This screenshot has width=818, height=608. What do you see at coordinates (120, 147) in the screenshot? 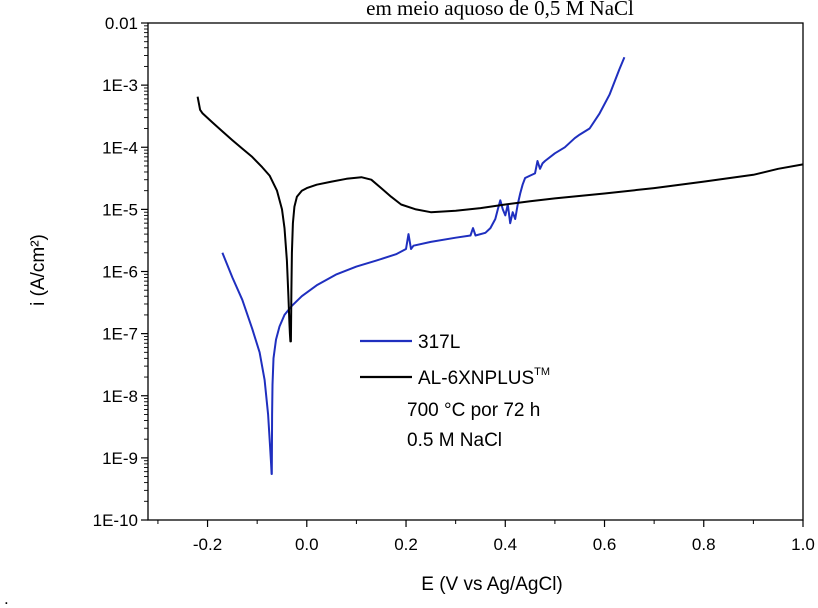
I see `y-tick-label: 1E-4` at bounding box center [120, 147].